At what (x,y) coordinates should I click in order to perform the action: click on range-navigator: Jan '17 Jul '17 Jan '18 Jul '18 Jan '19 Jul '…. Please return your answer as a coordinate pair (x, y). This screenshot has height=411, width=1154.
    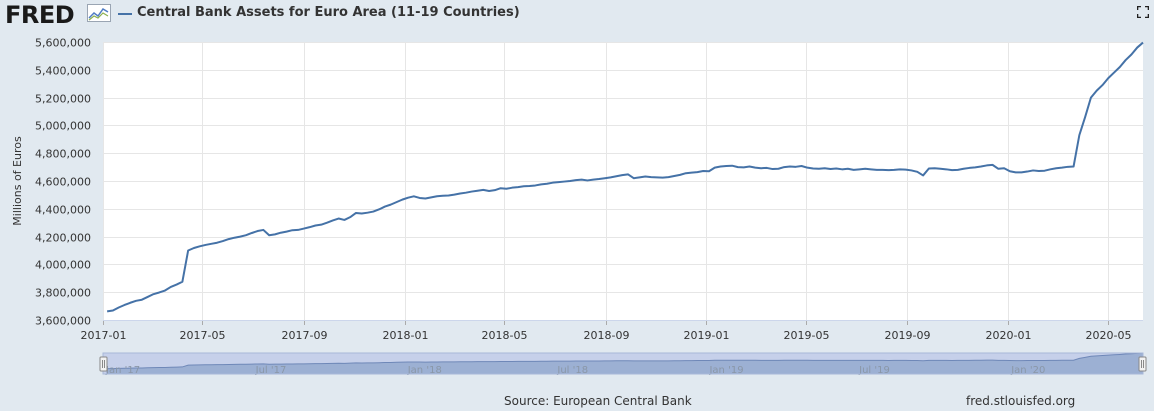
    Looking at the image, I should click on (623, 364).